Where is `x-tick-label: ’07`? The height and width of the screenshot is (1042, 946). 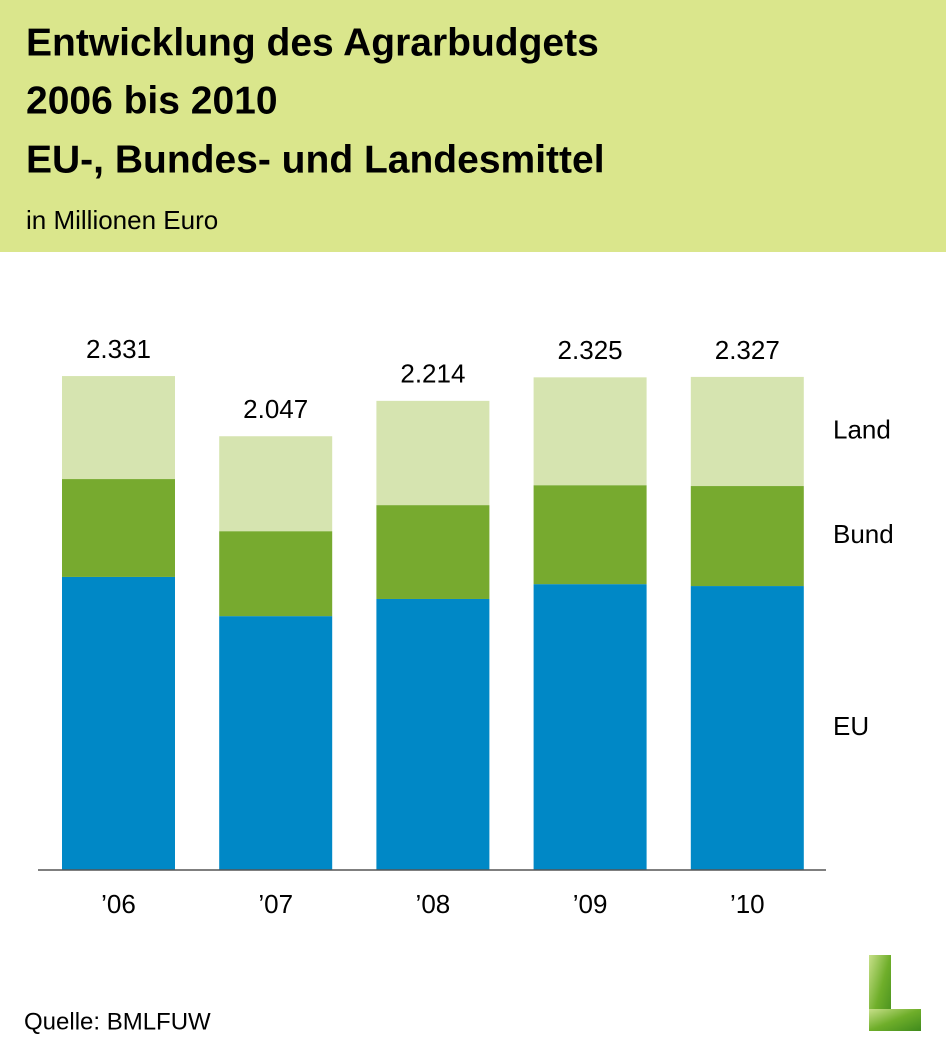 x-tick-label: ’07 is located at coordinates (275, 904).